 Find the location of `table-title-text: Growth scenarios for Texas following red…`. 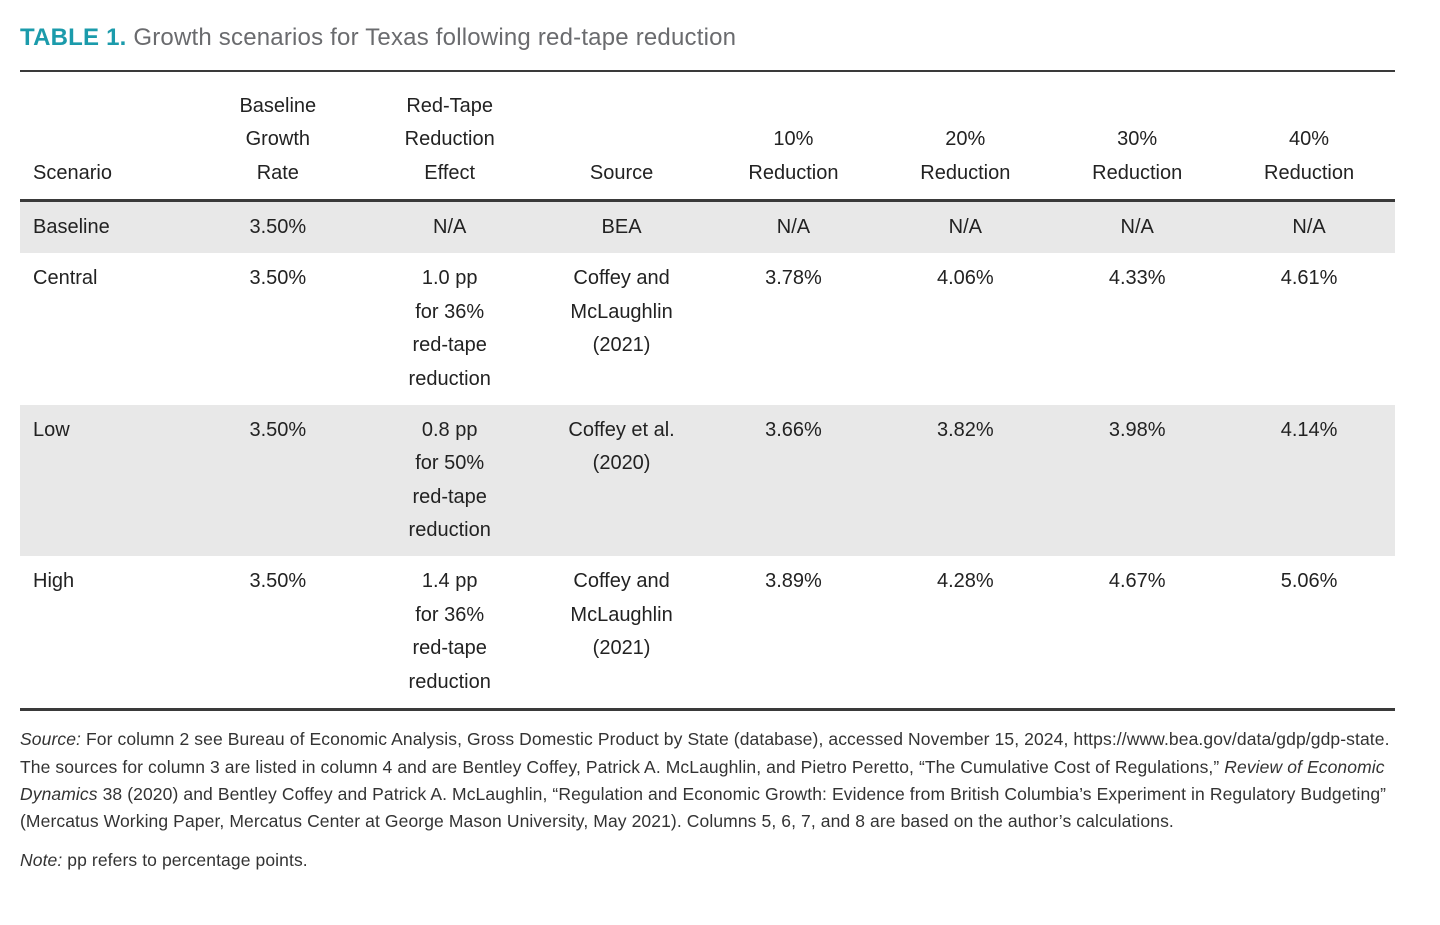

table-title-text: Growth scenarios for Texas following red… is located at coordinates (431, 37).